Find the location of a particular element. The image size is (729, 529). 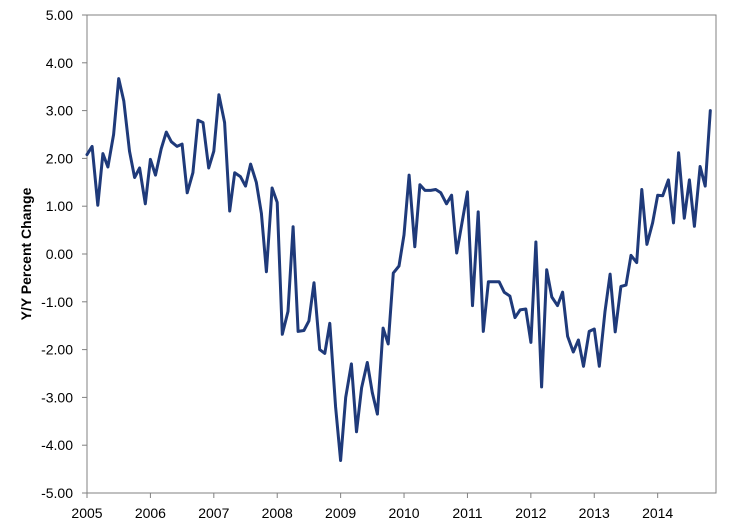

y-tick-label: 4.00 is located at coordinates (59, 63).